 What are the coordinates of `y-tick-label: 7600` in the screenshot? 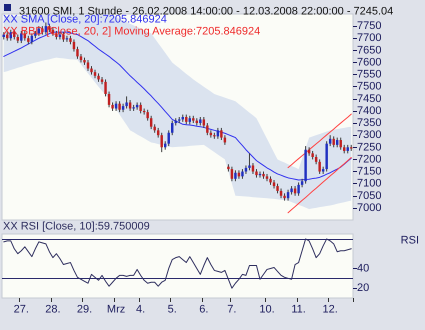 It's located at (369, 62).